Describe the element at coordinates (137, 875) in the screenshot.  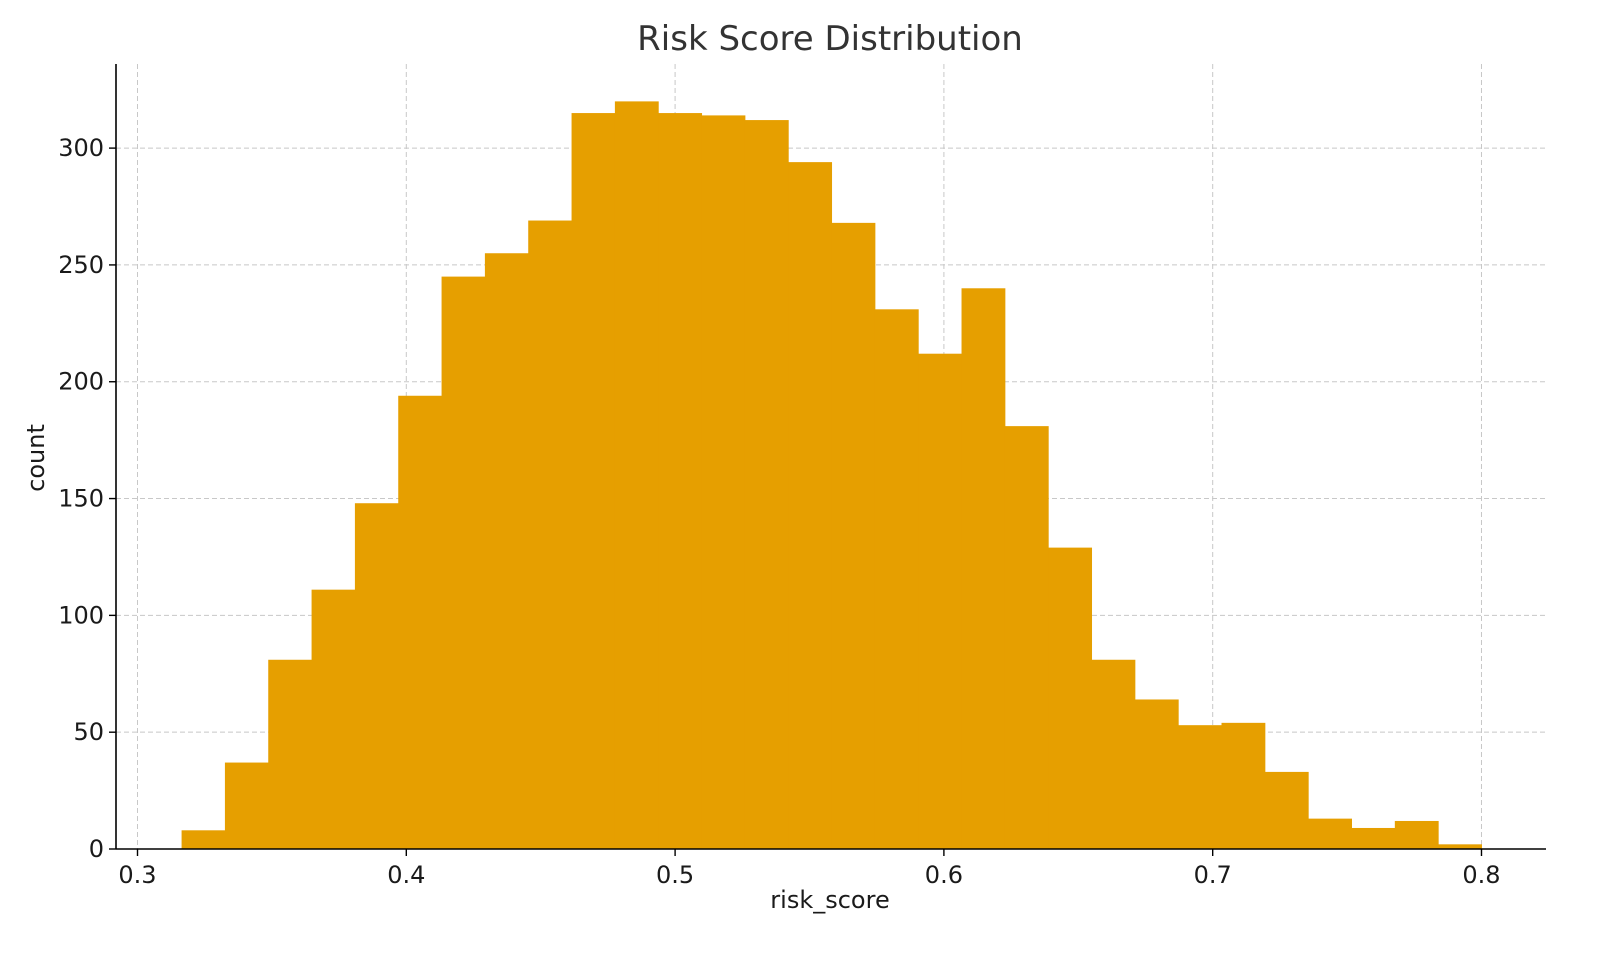
I see `x-tick-label: 0.3` at that location.